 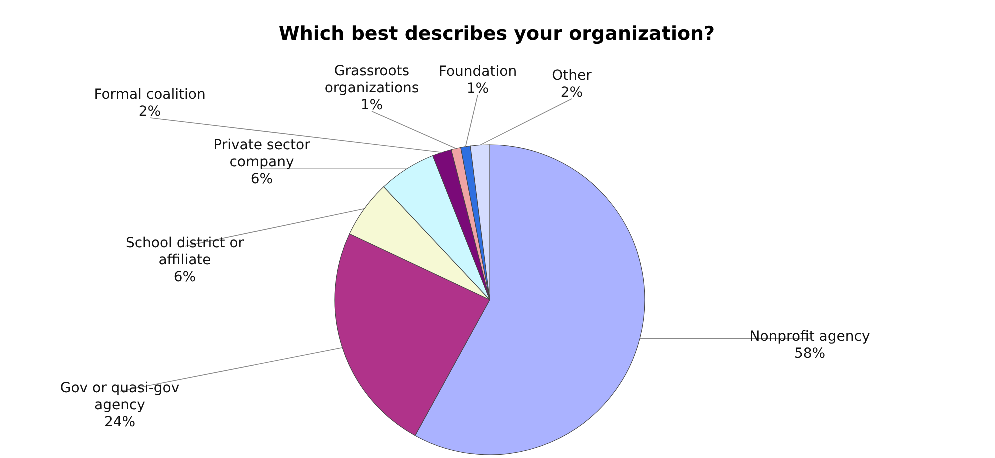 I want to click on slice-label: School district or affiliate, so click(x=185, y=252).